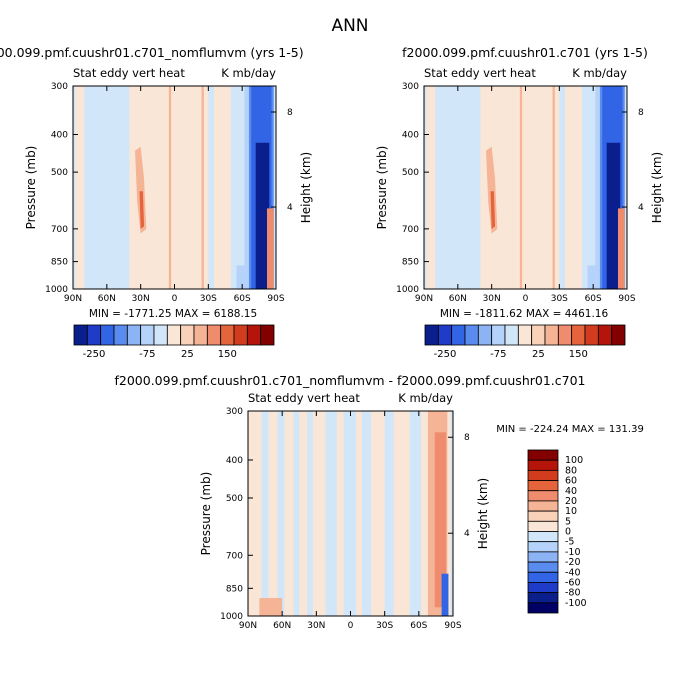  I want to click on colorbar-label: 150, so click(227, 354).